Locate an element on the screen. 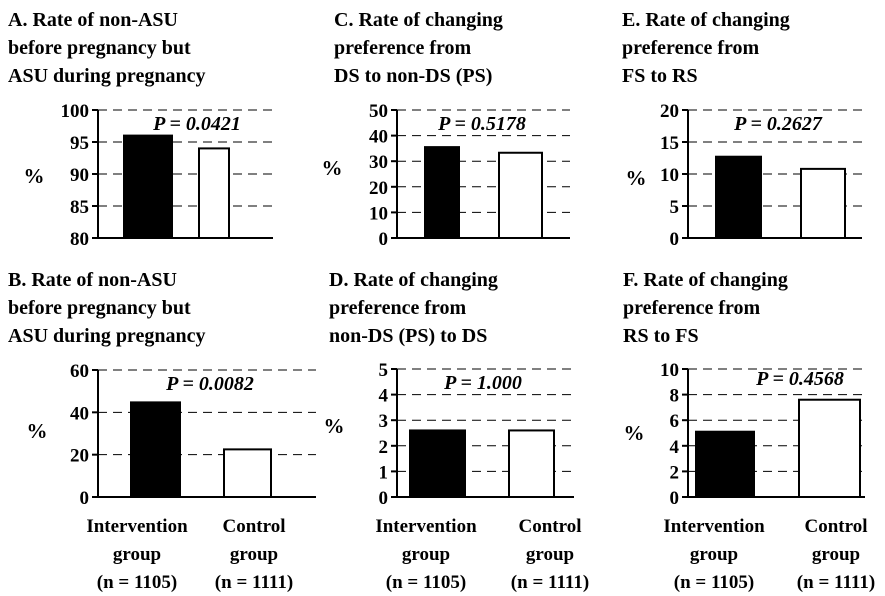 This screenshot has height=596, width=885. panel-d-title-line: preference from is located at coordinates (397, 308).